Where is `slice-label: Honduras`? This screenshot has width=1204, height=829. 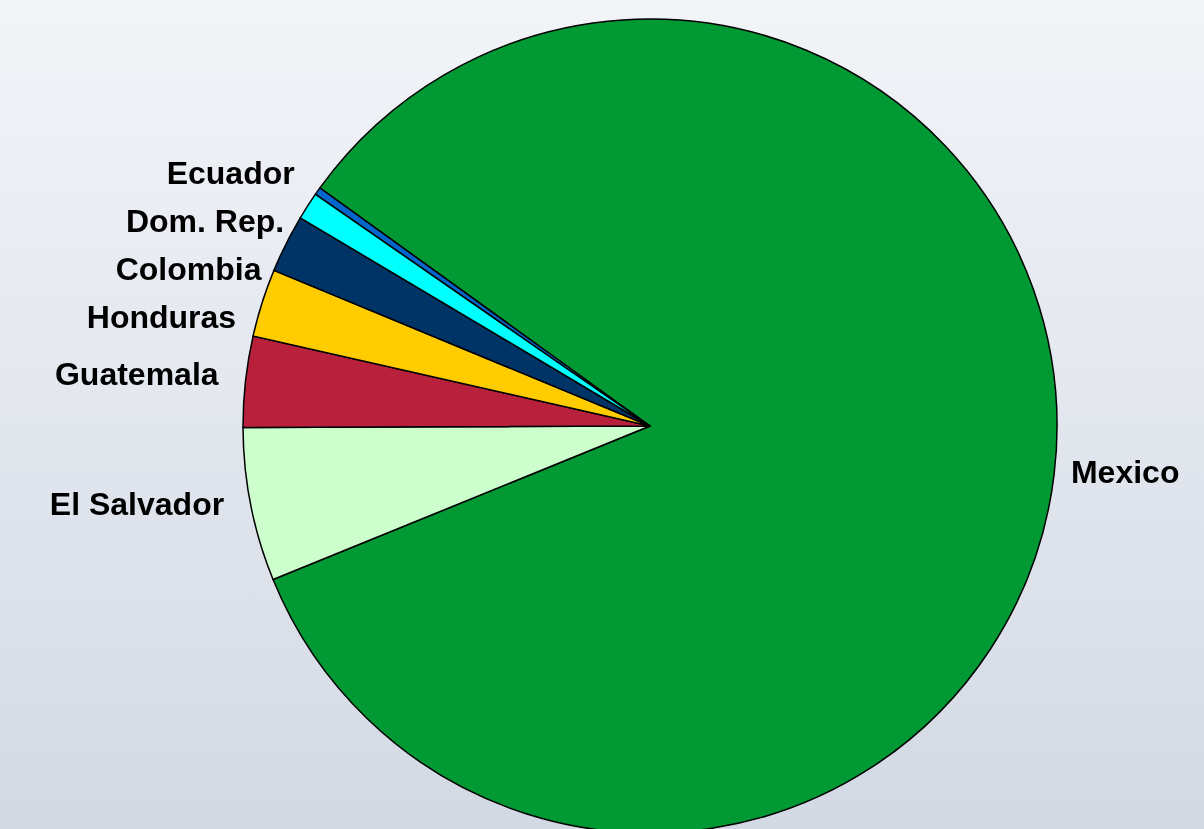
slice-label: Honduras is located at coordinates (161, 317).